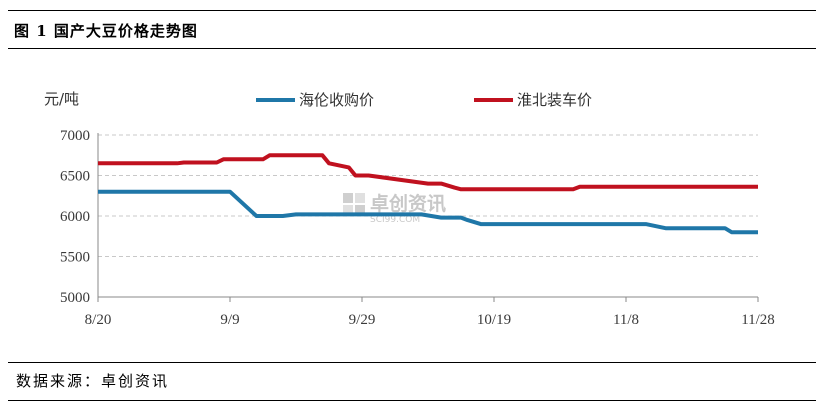 The width and height of the screenshot is (822, 409). Describe the element at coordinates (75, 298) in the screenshot. I see `y-tick-label: 5000` at that location.